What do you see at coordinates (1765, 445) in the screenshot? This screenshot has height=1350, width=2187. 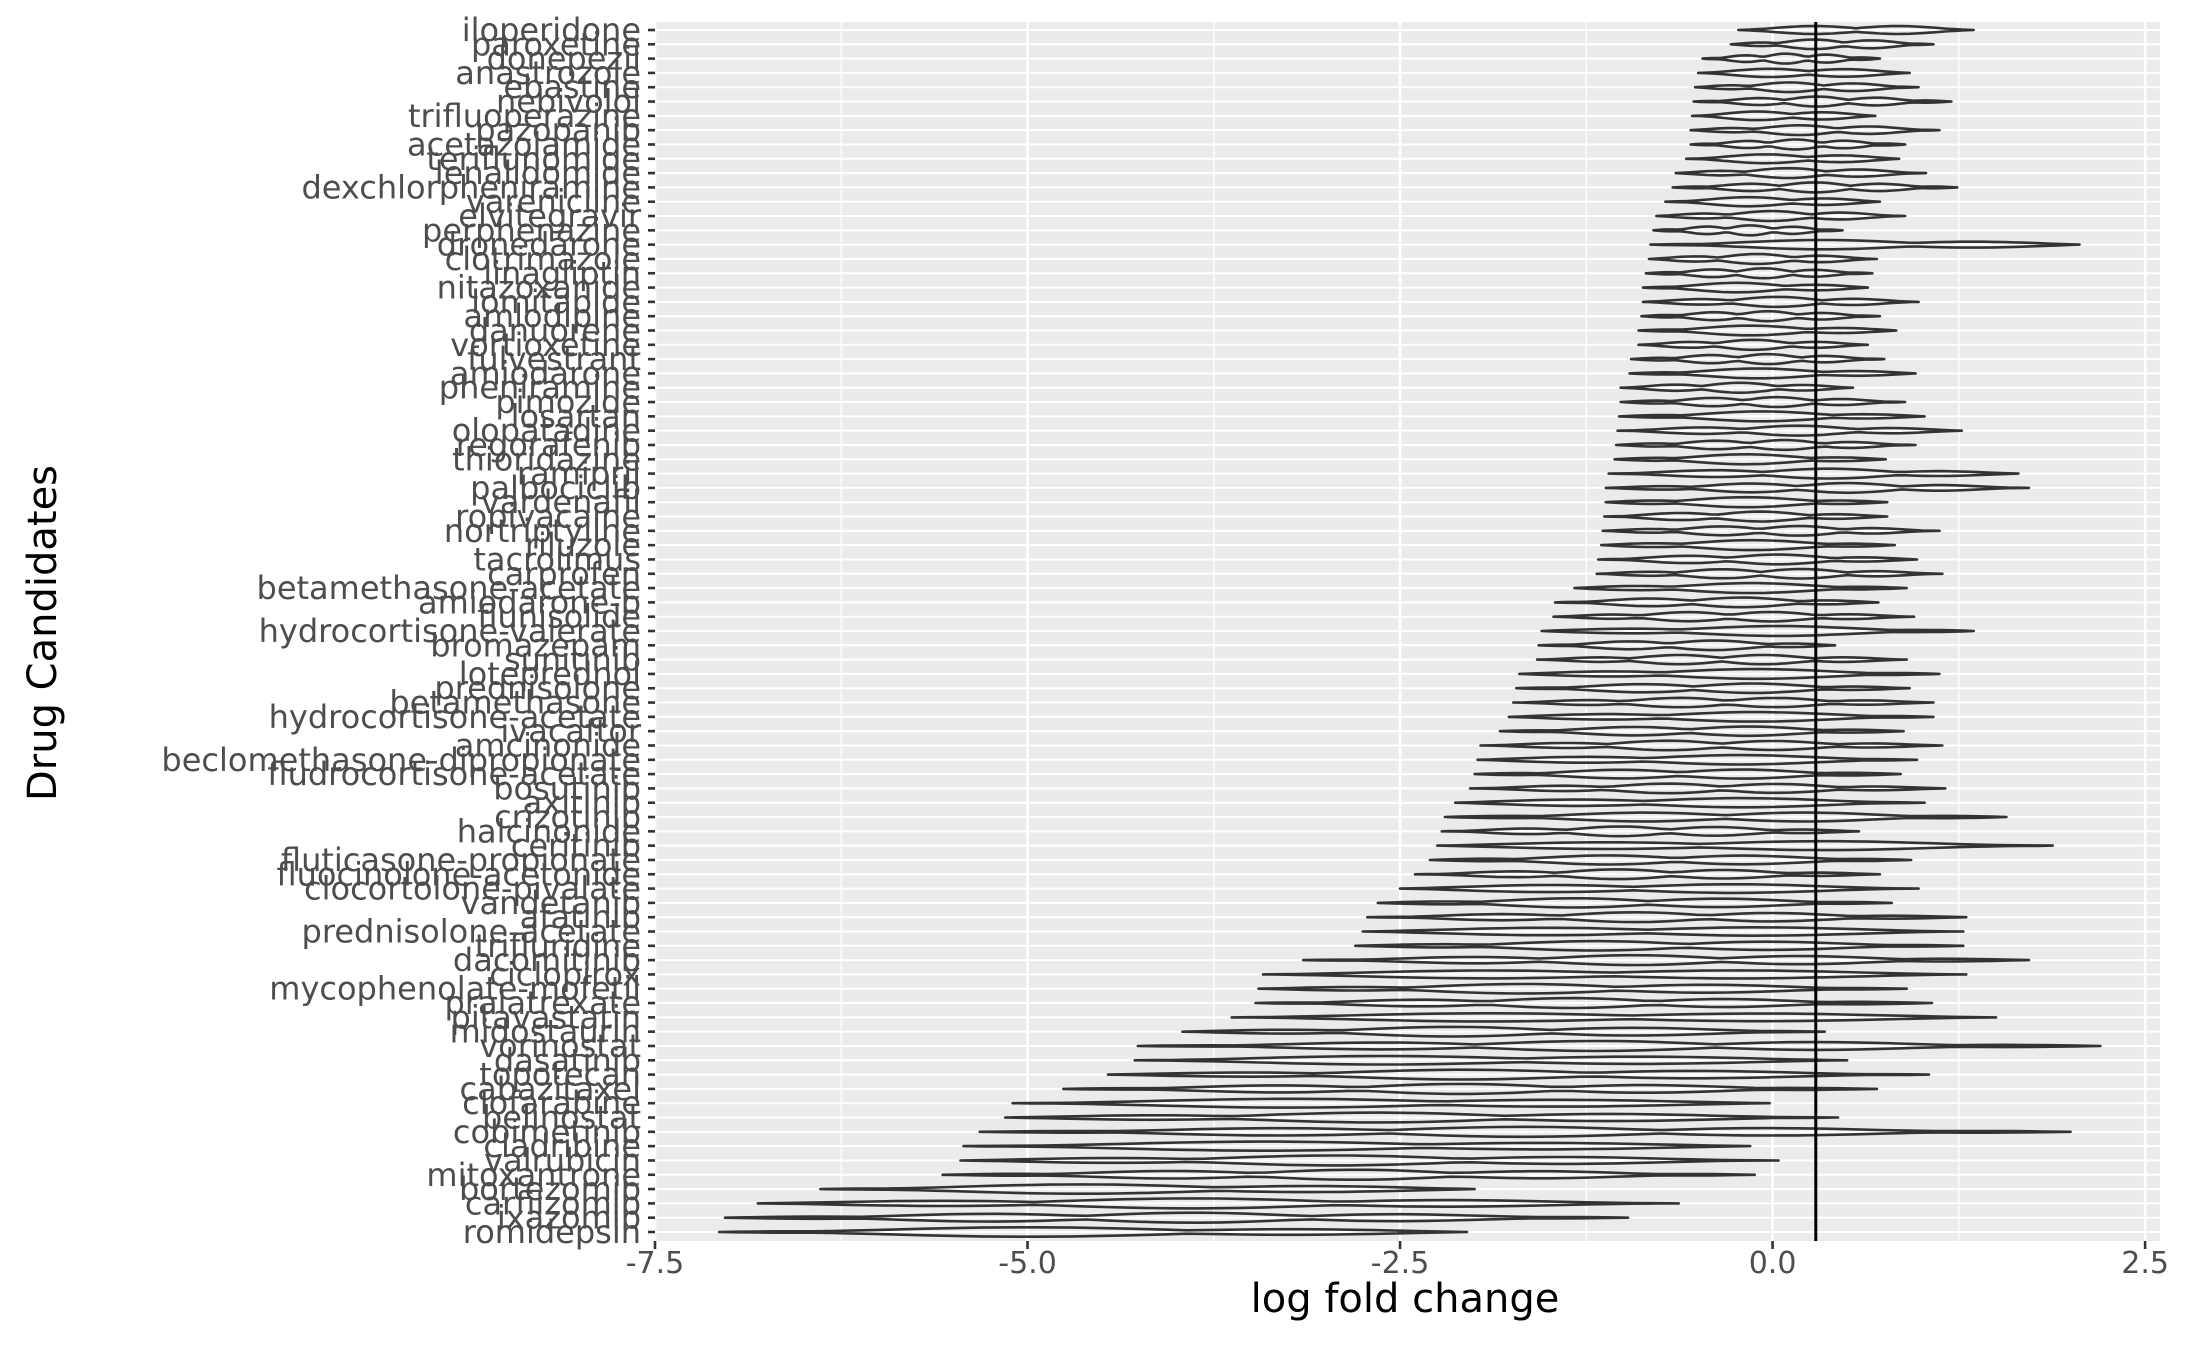 I see `violin-regorafenib` at bounding box center [1765, 445].